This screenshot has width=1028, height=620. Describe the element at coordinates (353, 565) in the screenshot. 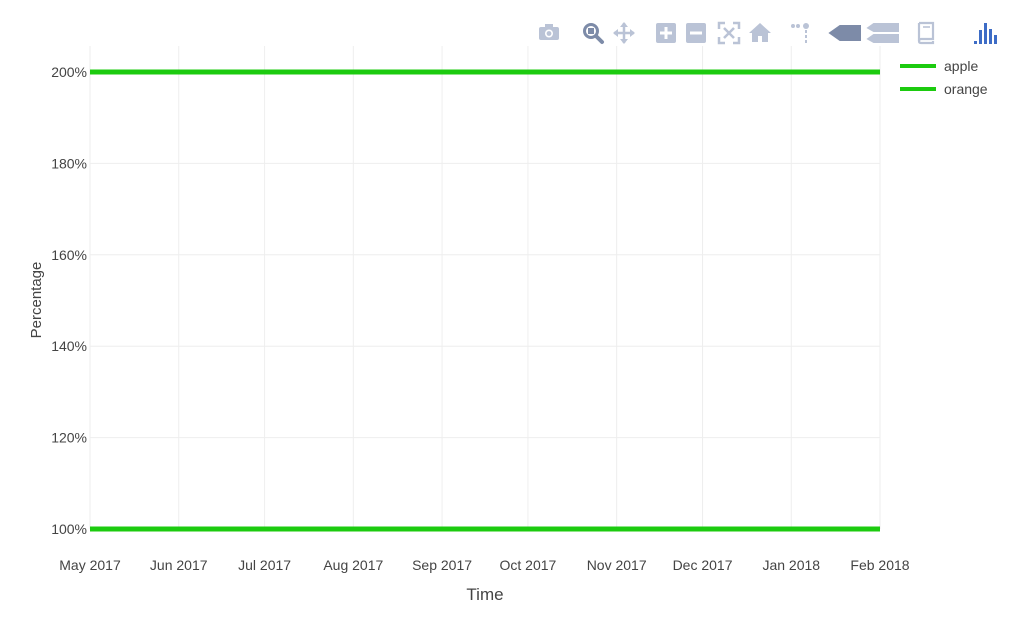

I see `x-tick-label: Aug 2017` at that location.